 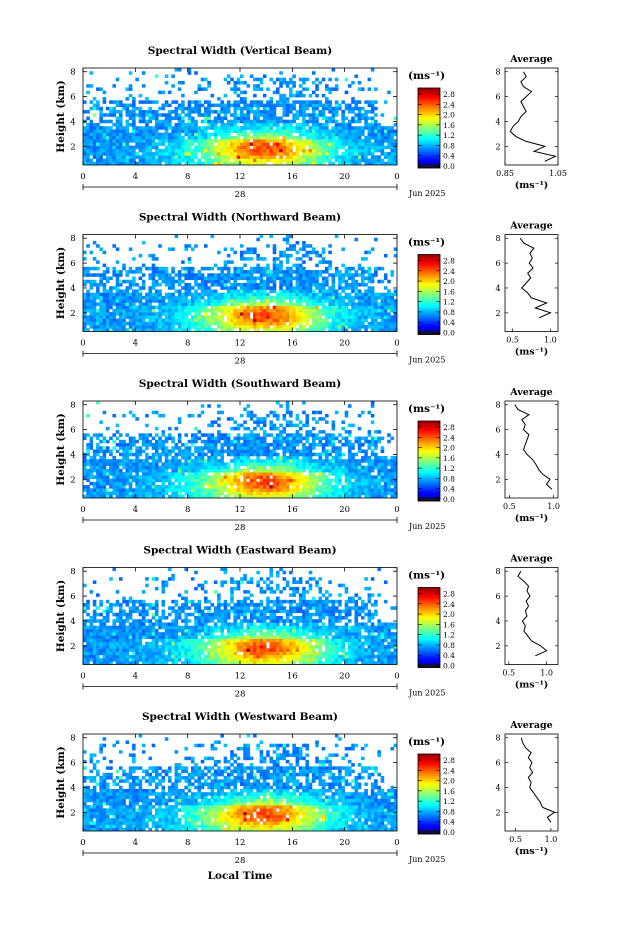 What do you see at coordinates (497, 263) in the screenshot?
I see `profile-y-tick-label: 6` at bounding box center [497, 263].